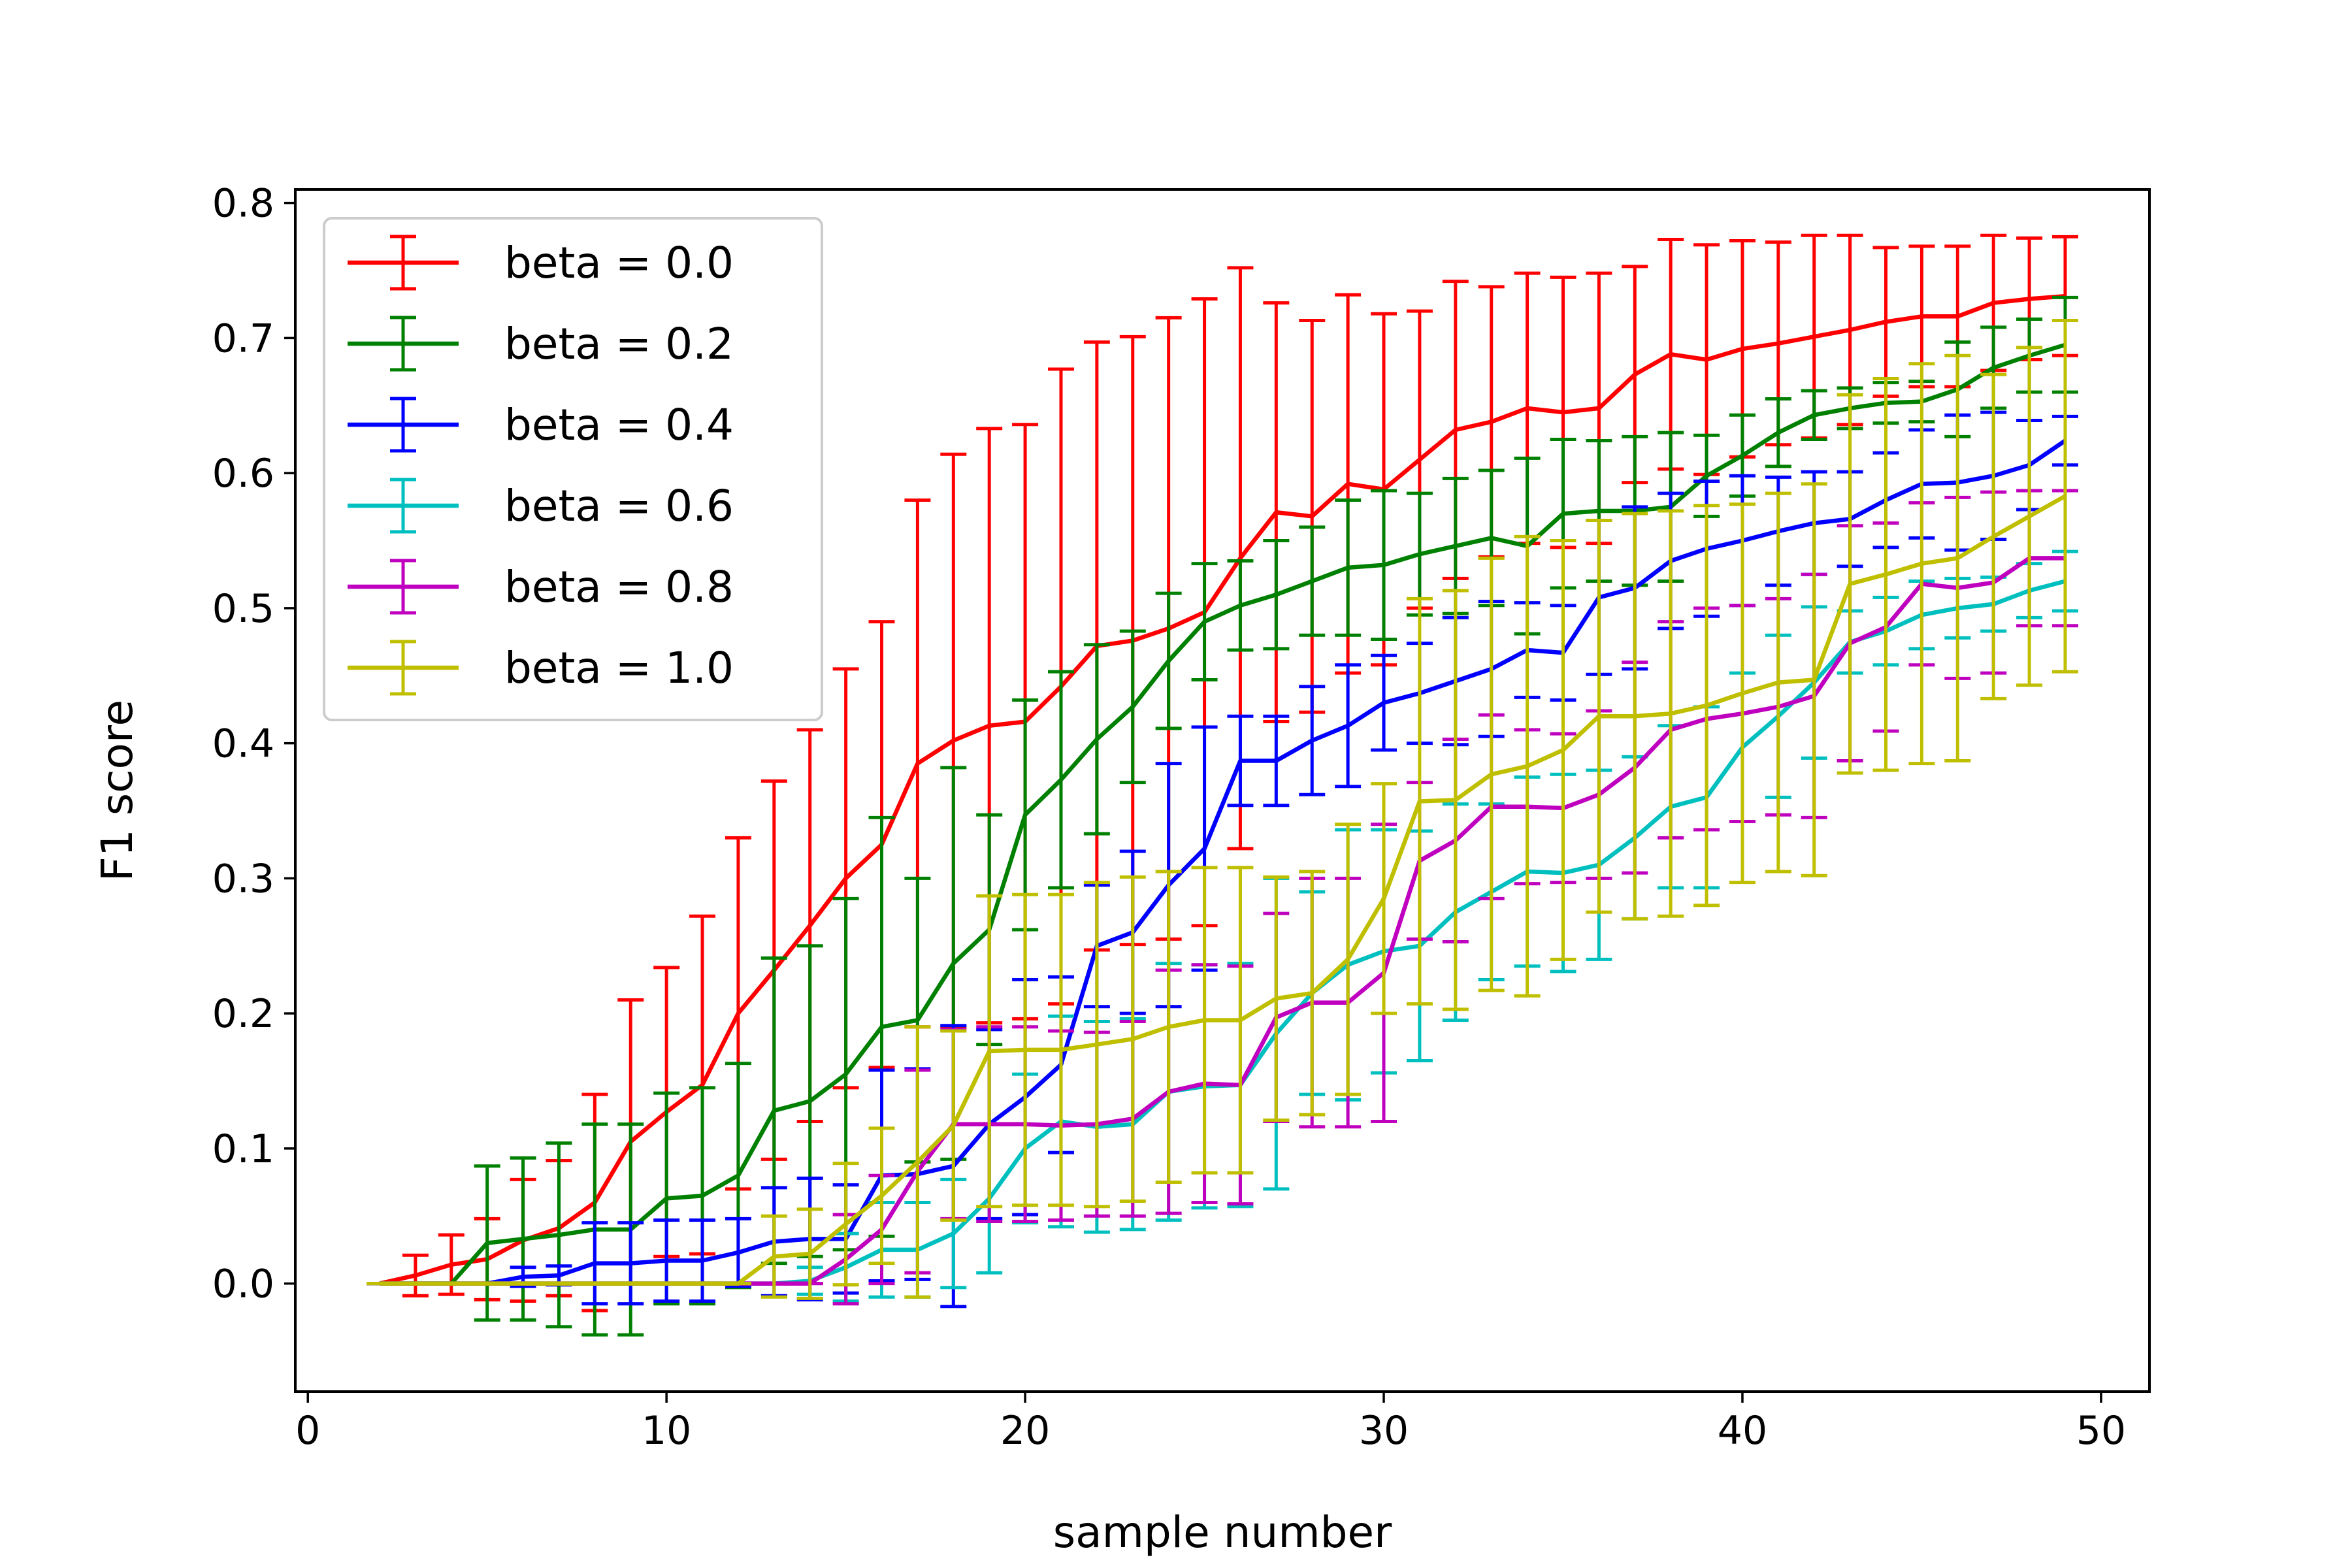 This screenshot has height=1568, width=2352. What do you see at coordinates (619, 506) in the screenshot?
I see `legend-label: beta = 0.6` at bounding box center [619, 506].